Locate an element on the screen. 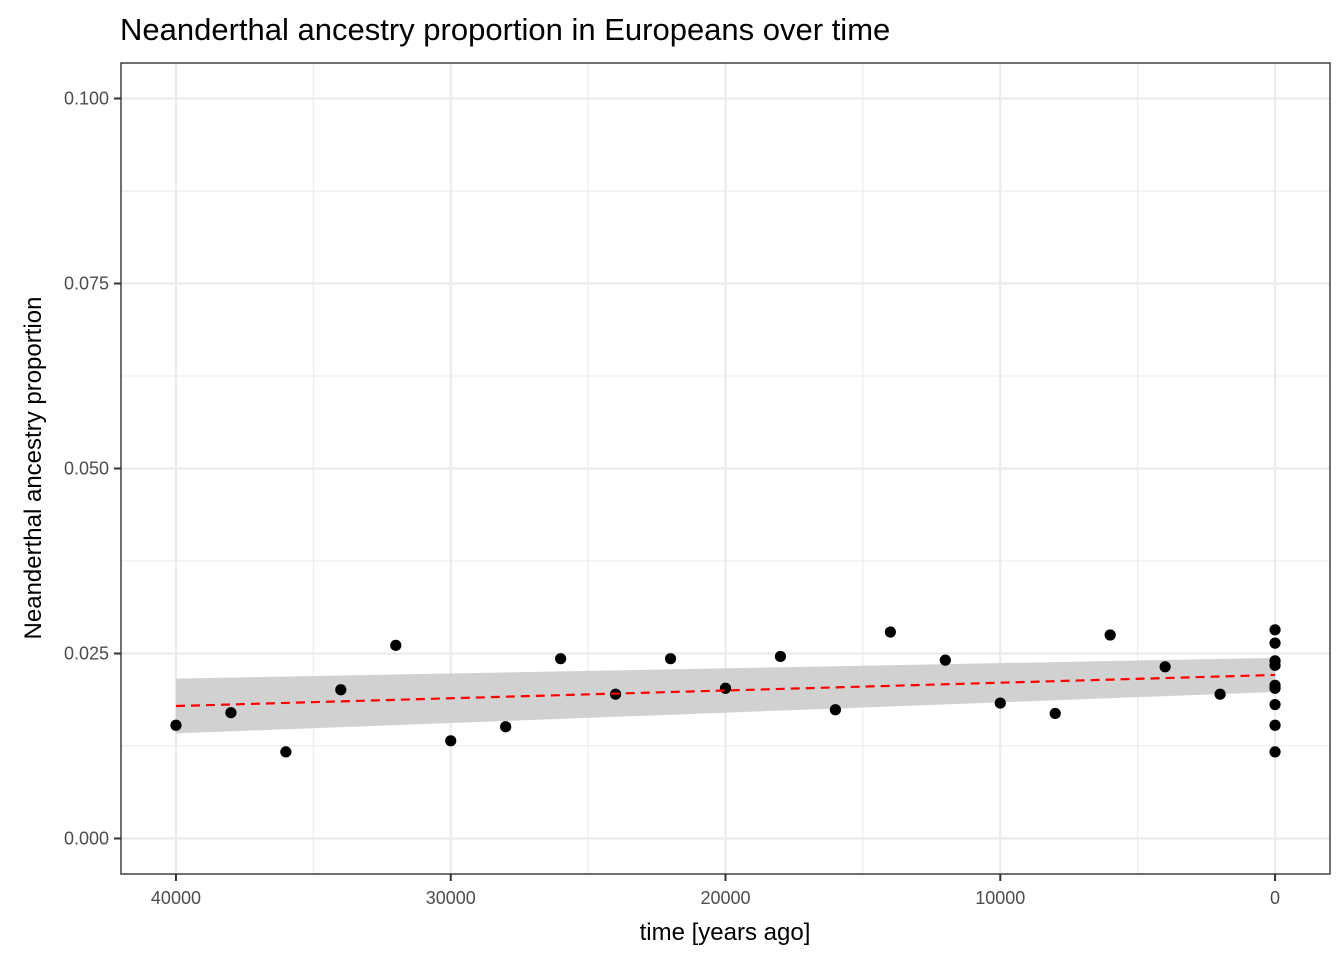 The image size is (1344, 960). y-axis-title: Neanderthal ancestry proportion is located at coordinates (33, 468).